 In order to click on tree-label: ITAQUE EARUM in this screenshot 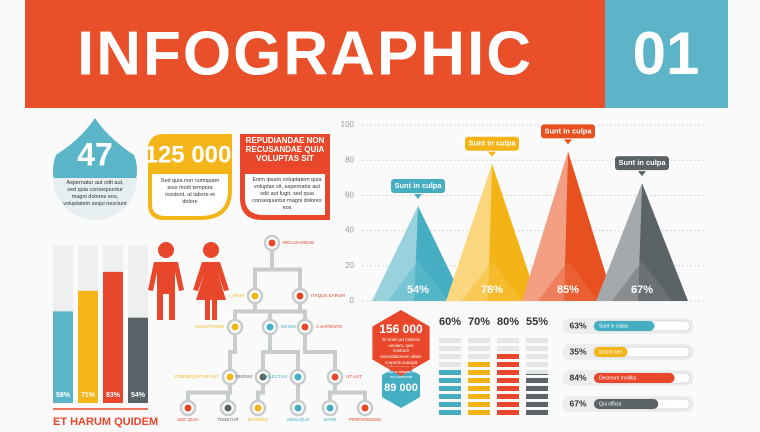, I will do `click(328, 295)`.